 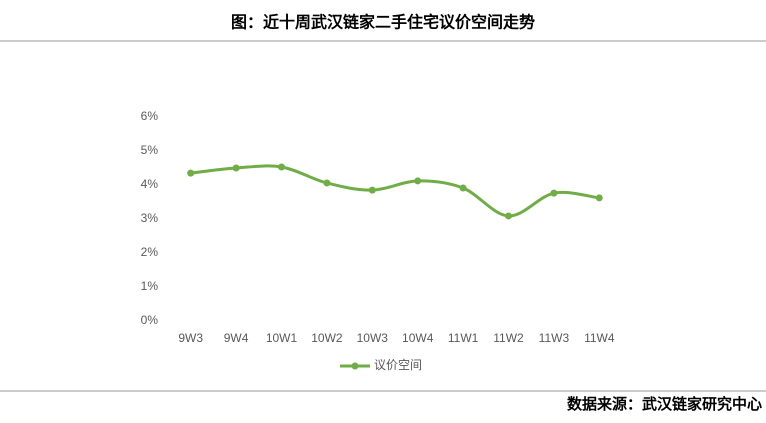 What do you see at coordinates (554, 338) in the screenshot?
I see `x-tick-label: 11W3` at bounding box center [554, 338].